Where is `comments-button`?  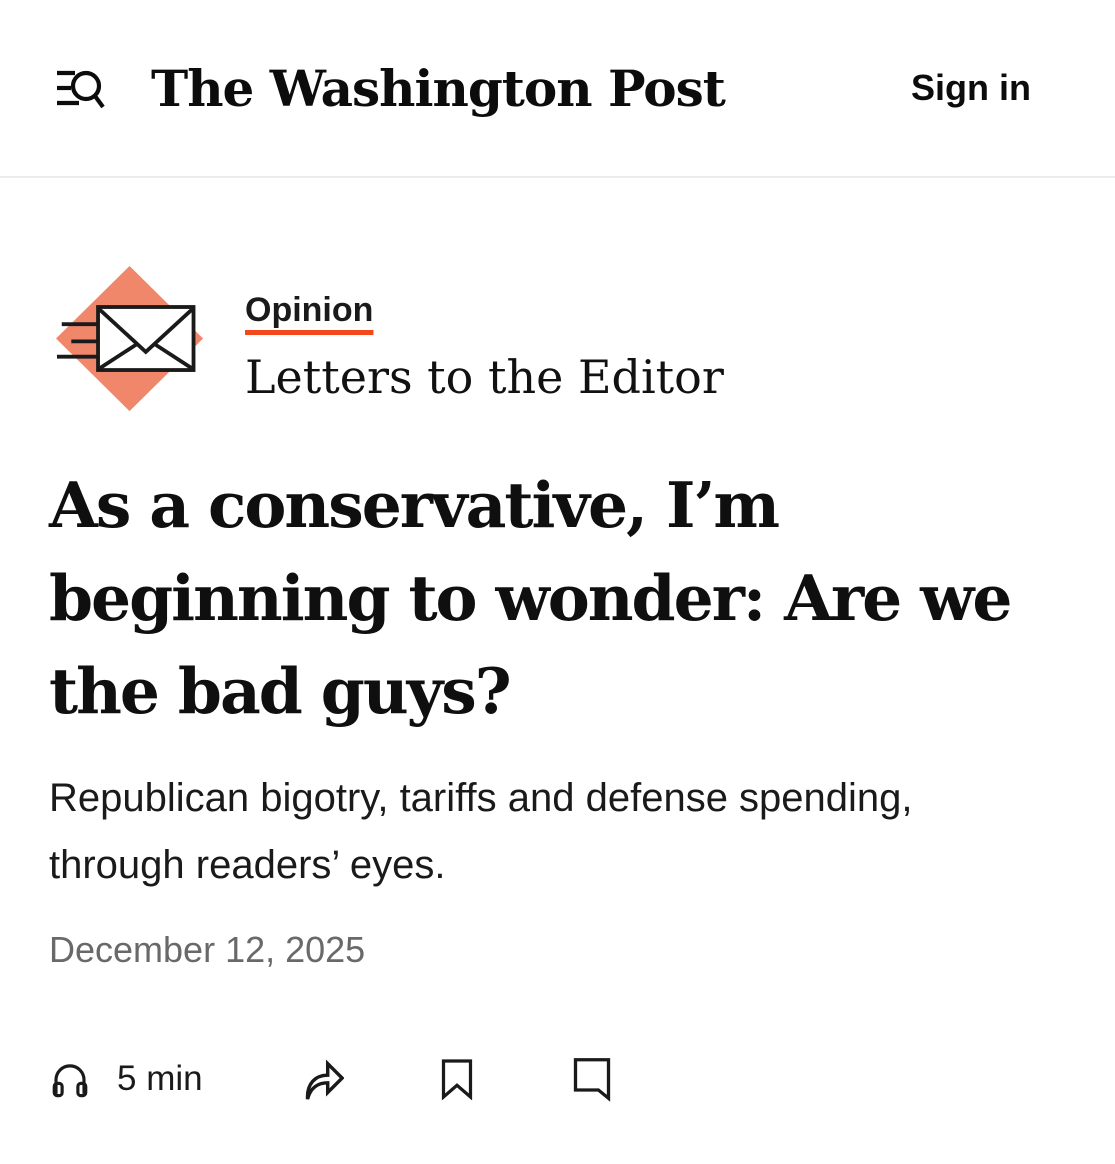 comments-button is located at coordinates (592, 1079).